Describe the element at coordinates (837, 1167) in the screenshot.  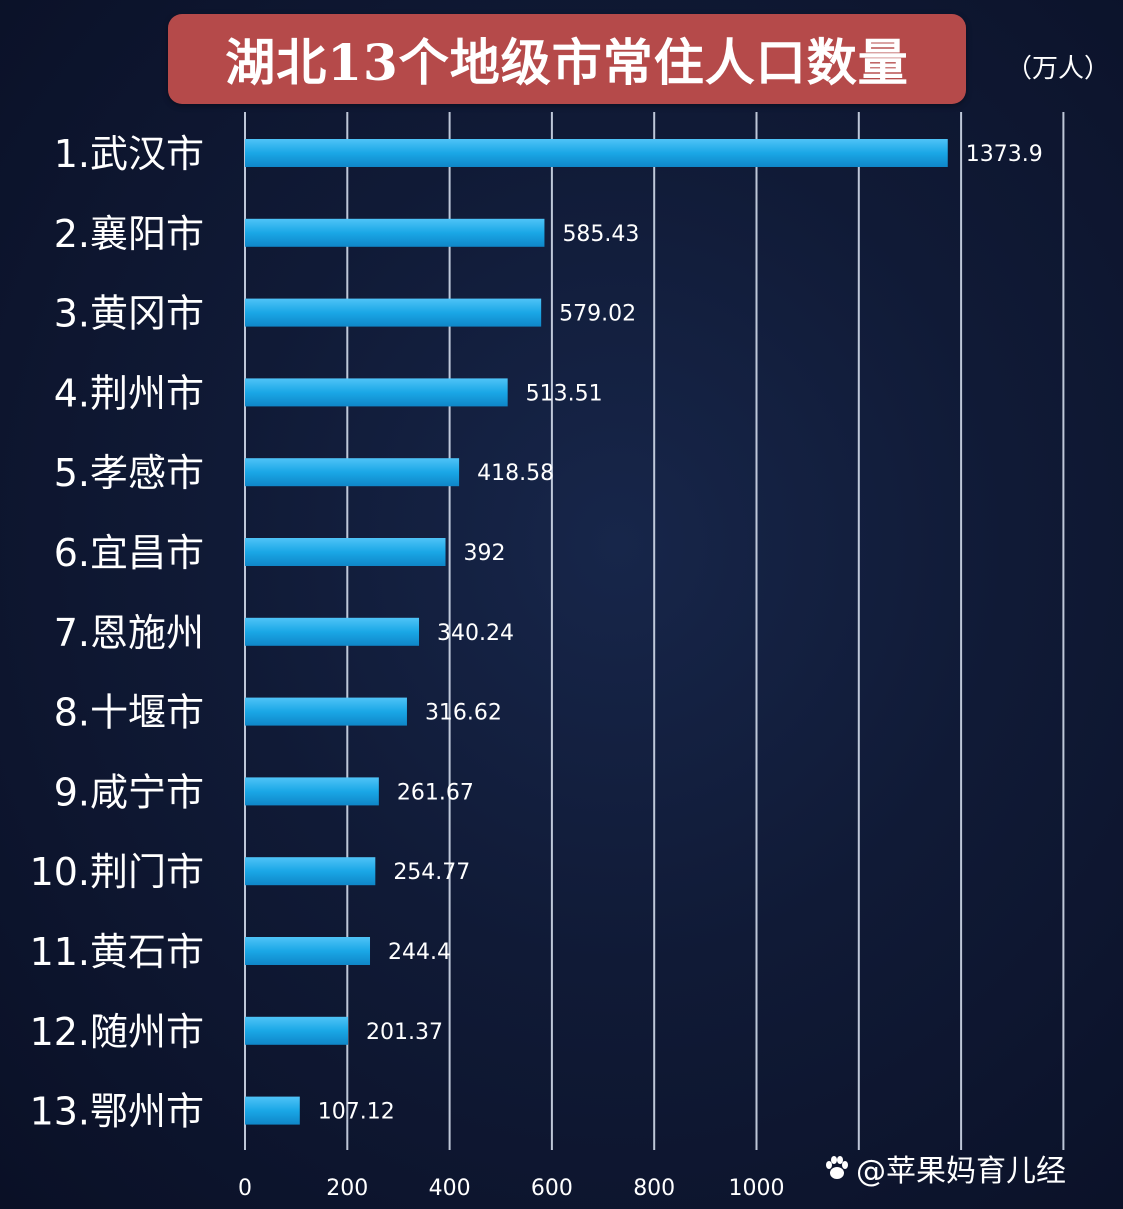
I see `paw-icon` at that location.